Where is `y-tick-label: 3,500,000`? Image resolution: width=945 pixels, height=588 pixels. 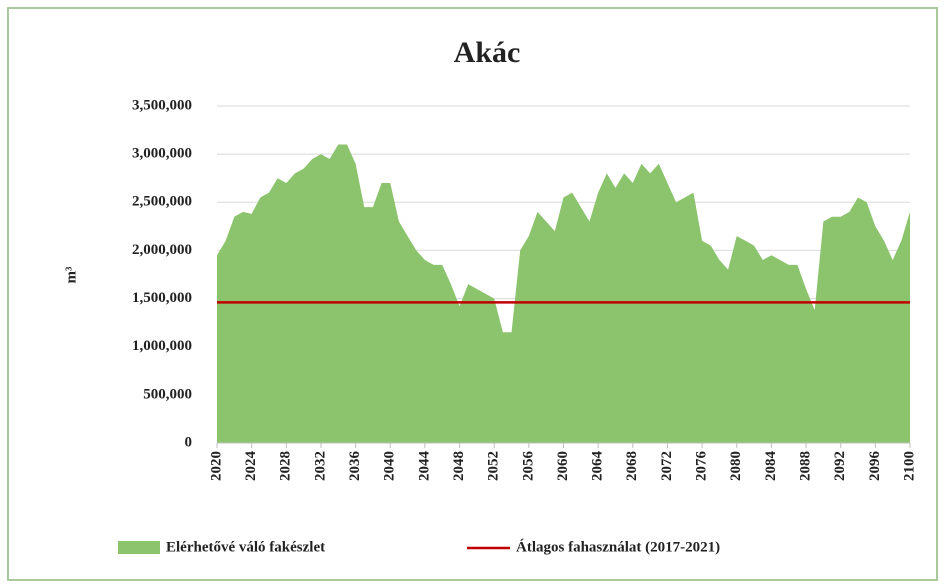
y-tick-label: 3,500,000 is located at coordinates (162, 105).